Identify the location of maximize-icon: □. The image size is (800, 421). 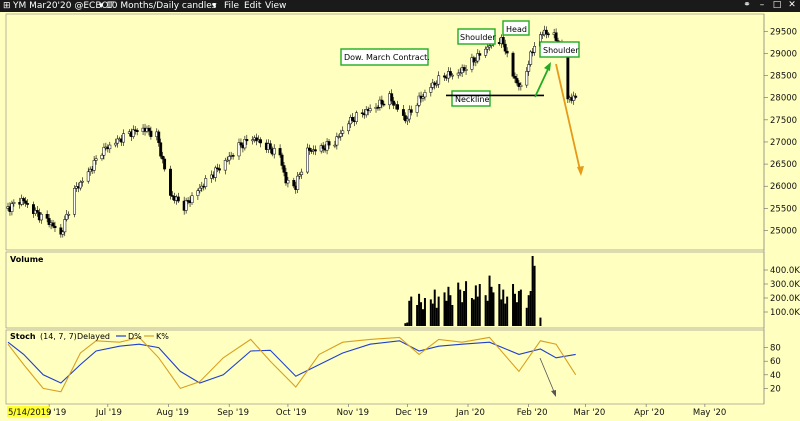
(777, 5).